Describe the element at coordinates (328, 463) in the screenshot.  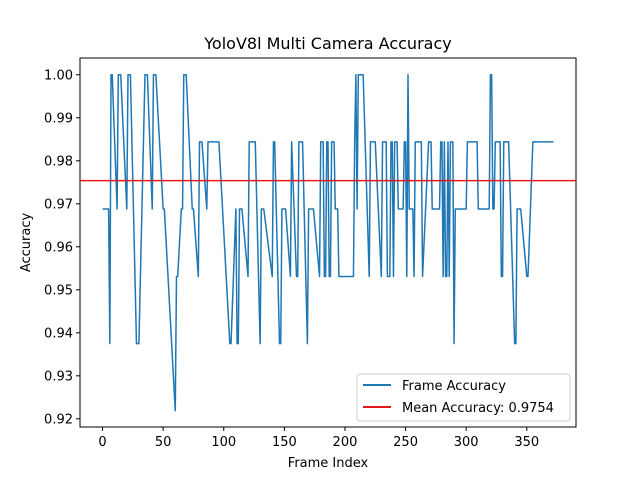
I see `x-axis-label: Frame Index` at that location.